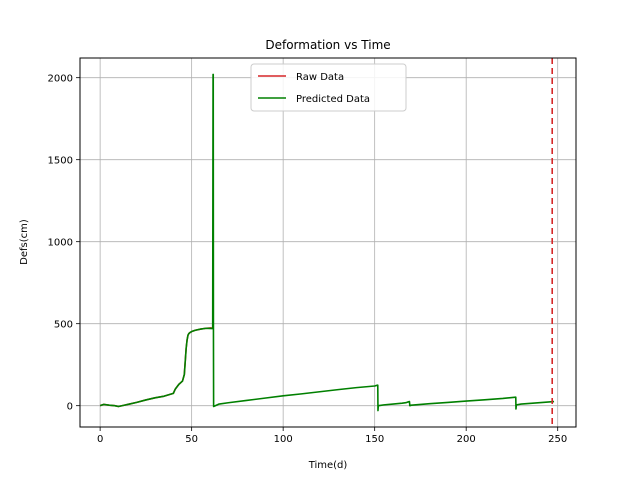 This screenshot has height=480, width=640. What do you see at coordinates (283, 439) in the screenshot?
I see `x-tick-label: 100` at bounding box center [283, 439].